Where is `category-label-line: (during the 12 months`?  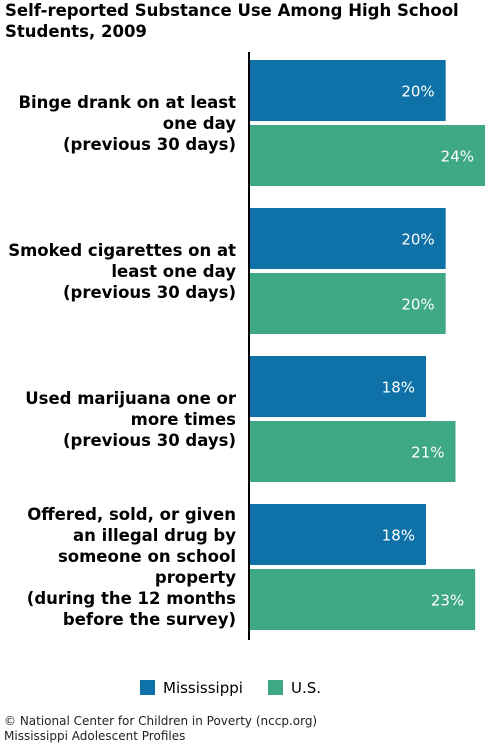
category-label-line: (during the 12 months is located at coordinates (131, 598).